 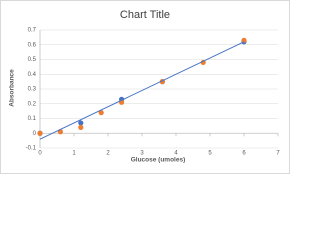 I want to click on y-tick-label: 0.2, so click(x=32, y=104).